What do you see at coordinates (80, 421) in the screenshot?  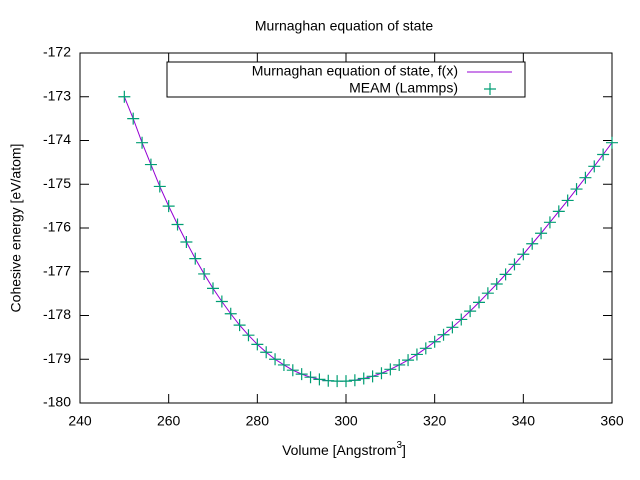 I see `x-tick-label: 240` at bounding box center [80, 421].